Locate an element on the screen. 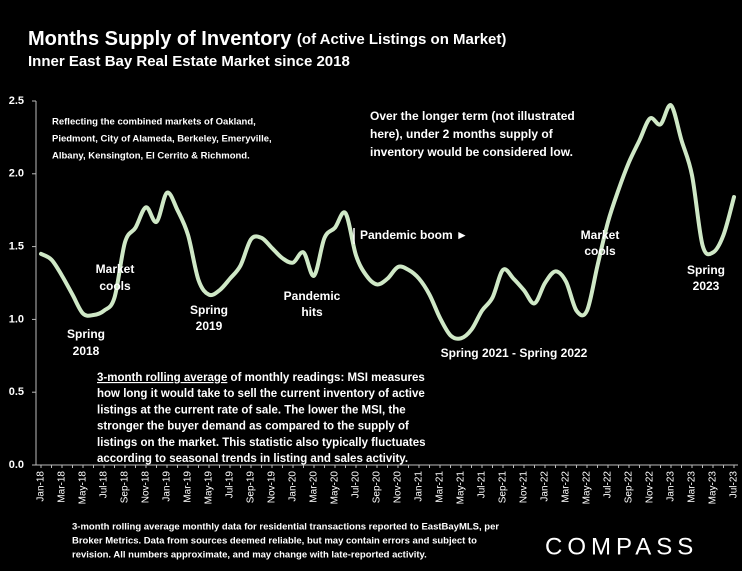 The image size is (742, 571). title-note: (of Active Listings on Market) is located at coordinates (401, 39).